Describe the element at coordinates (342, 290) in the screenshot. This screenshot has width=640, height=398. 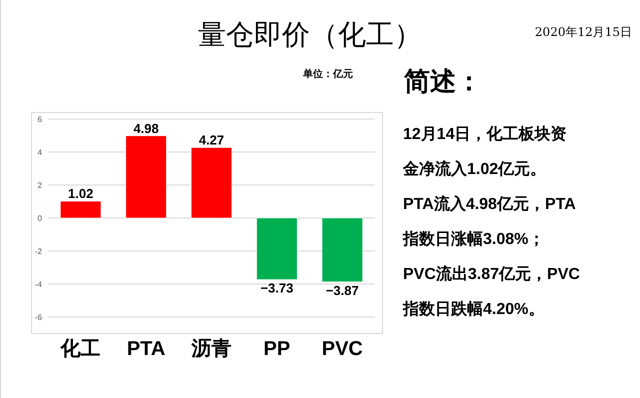
I see `data-label: −3.87` at that location.